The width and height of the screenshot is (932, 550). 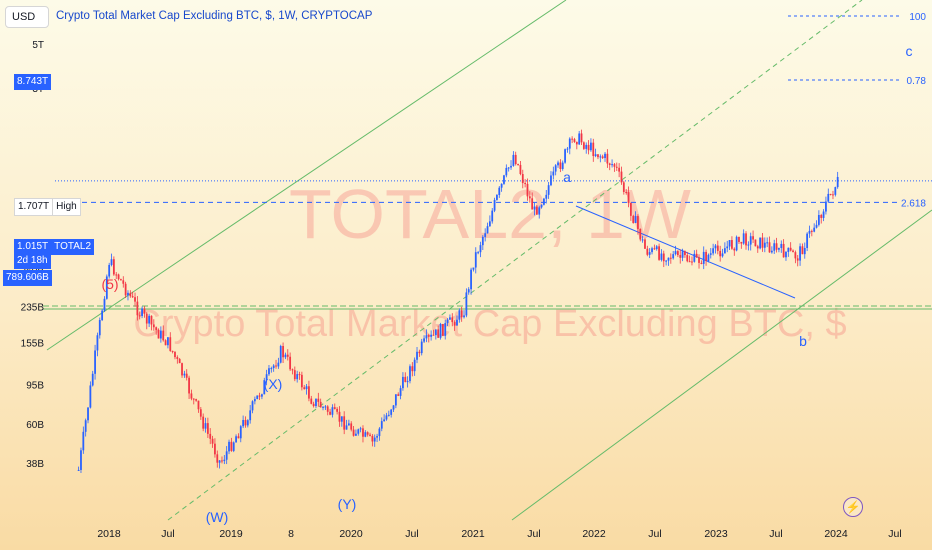 What do you see at coordinates (567, 177) in the screenshot?
I see `wave-label: a` at bounding box center [567, 177].